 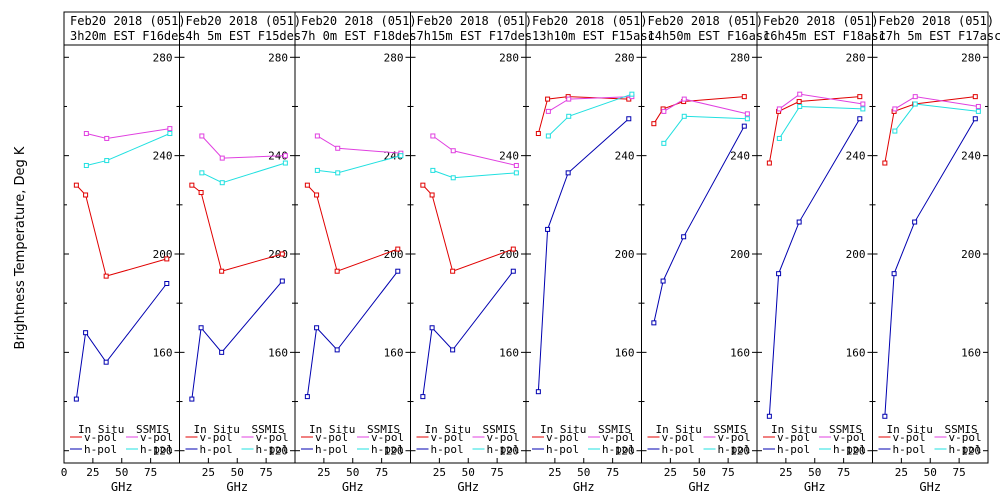 What do you see at coordinates (709, 36) in the screenshot?
I see `panel-title-time: 14h50m EST F16asc` at bounding box center [709, 36].